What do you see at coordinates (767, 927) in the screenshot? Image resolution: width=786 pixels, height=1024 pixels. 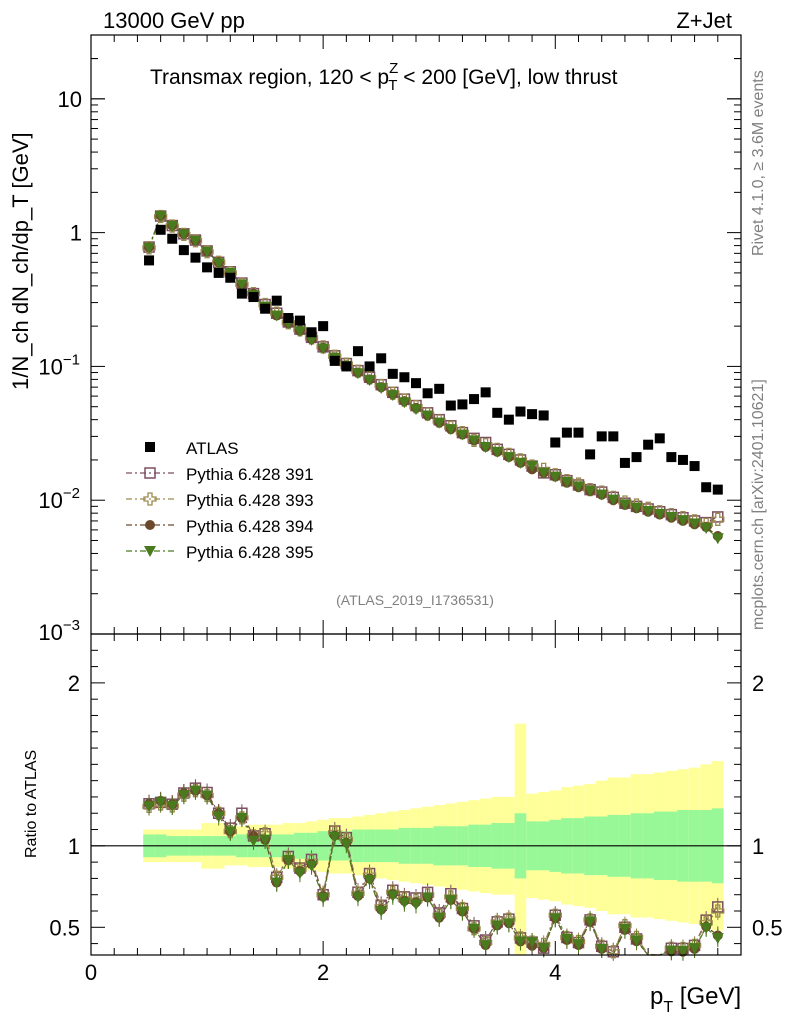 I see `ratio-tick-label-right: 0.5` at bounding box center [767, 927].